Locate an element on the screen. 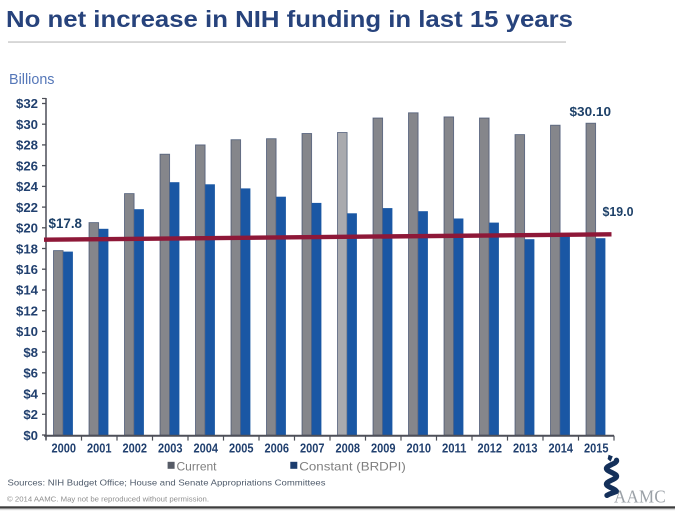 Image resolution: width=680 pixels, height=515 pixels. svg-text: 2006 is located at coordinates (277, 448).